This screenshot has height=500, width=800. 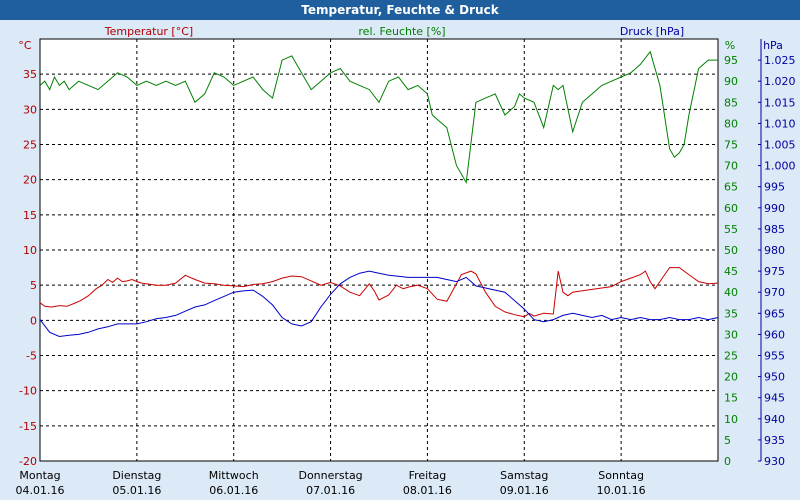 What do you see at coordinates (731, 208) in the screenshot?
I see `middle-tick-label: 60` at bounding box center [731, 208].